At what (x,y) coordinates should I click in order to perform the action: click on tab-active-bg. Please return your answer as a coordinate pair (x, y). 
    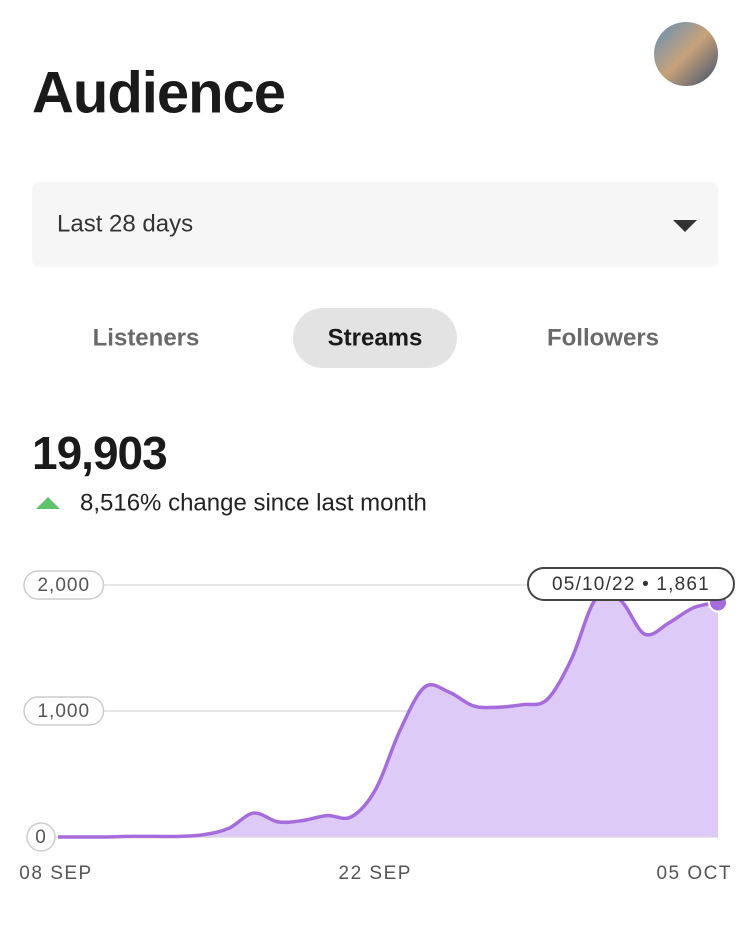
    Looking at the image, I should click on (375, 338).